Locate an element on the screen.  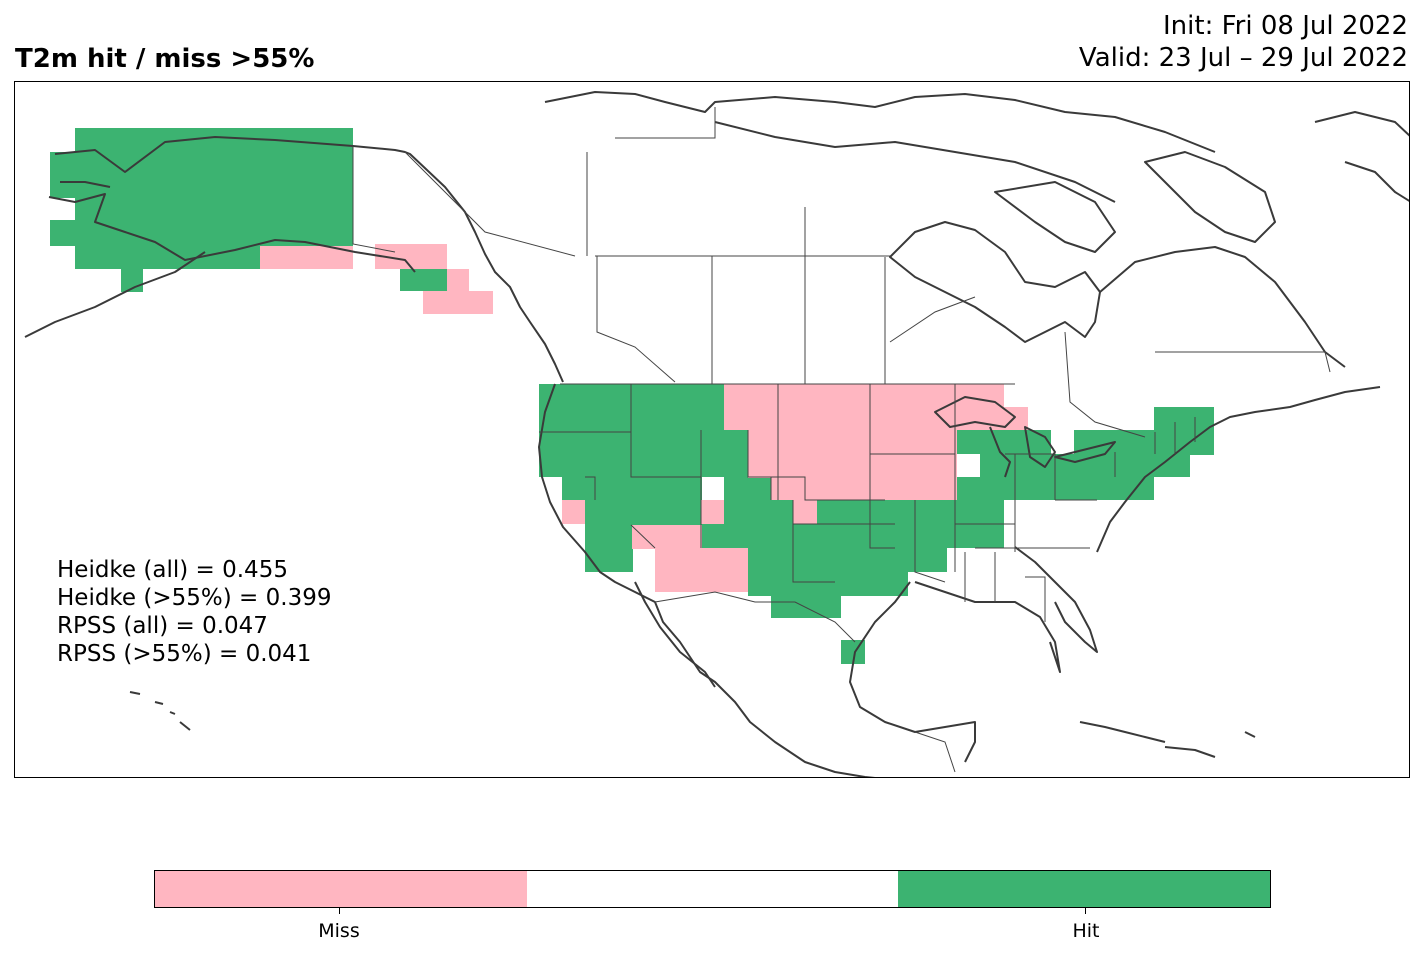
rpss-all: RPSS (all) = 0.047 is located at coordinates (162, 626).